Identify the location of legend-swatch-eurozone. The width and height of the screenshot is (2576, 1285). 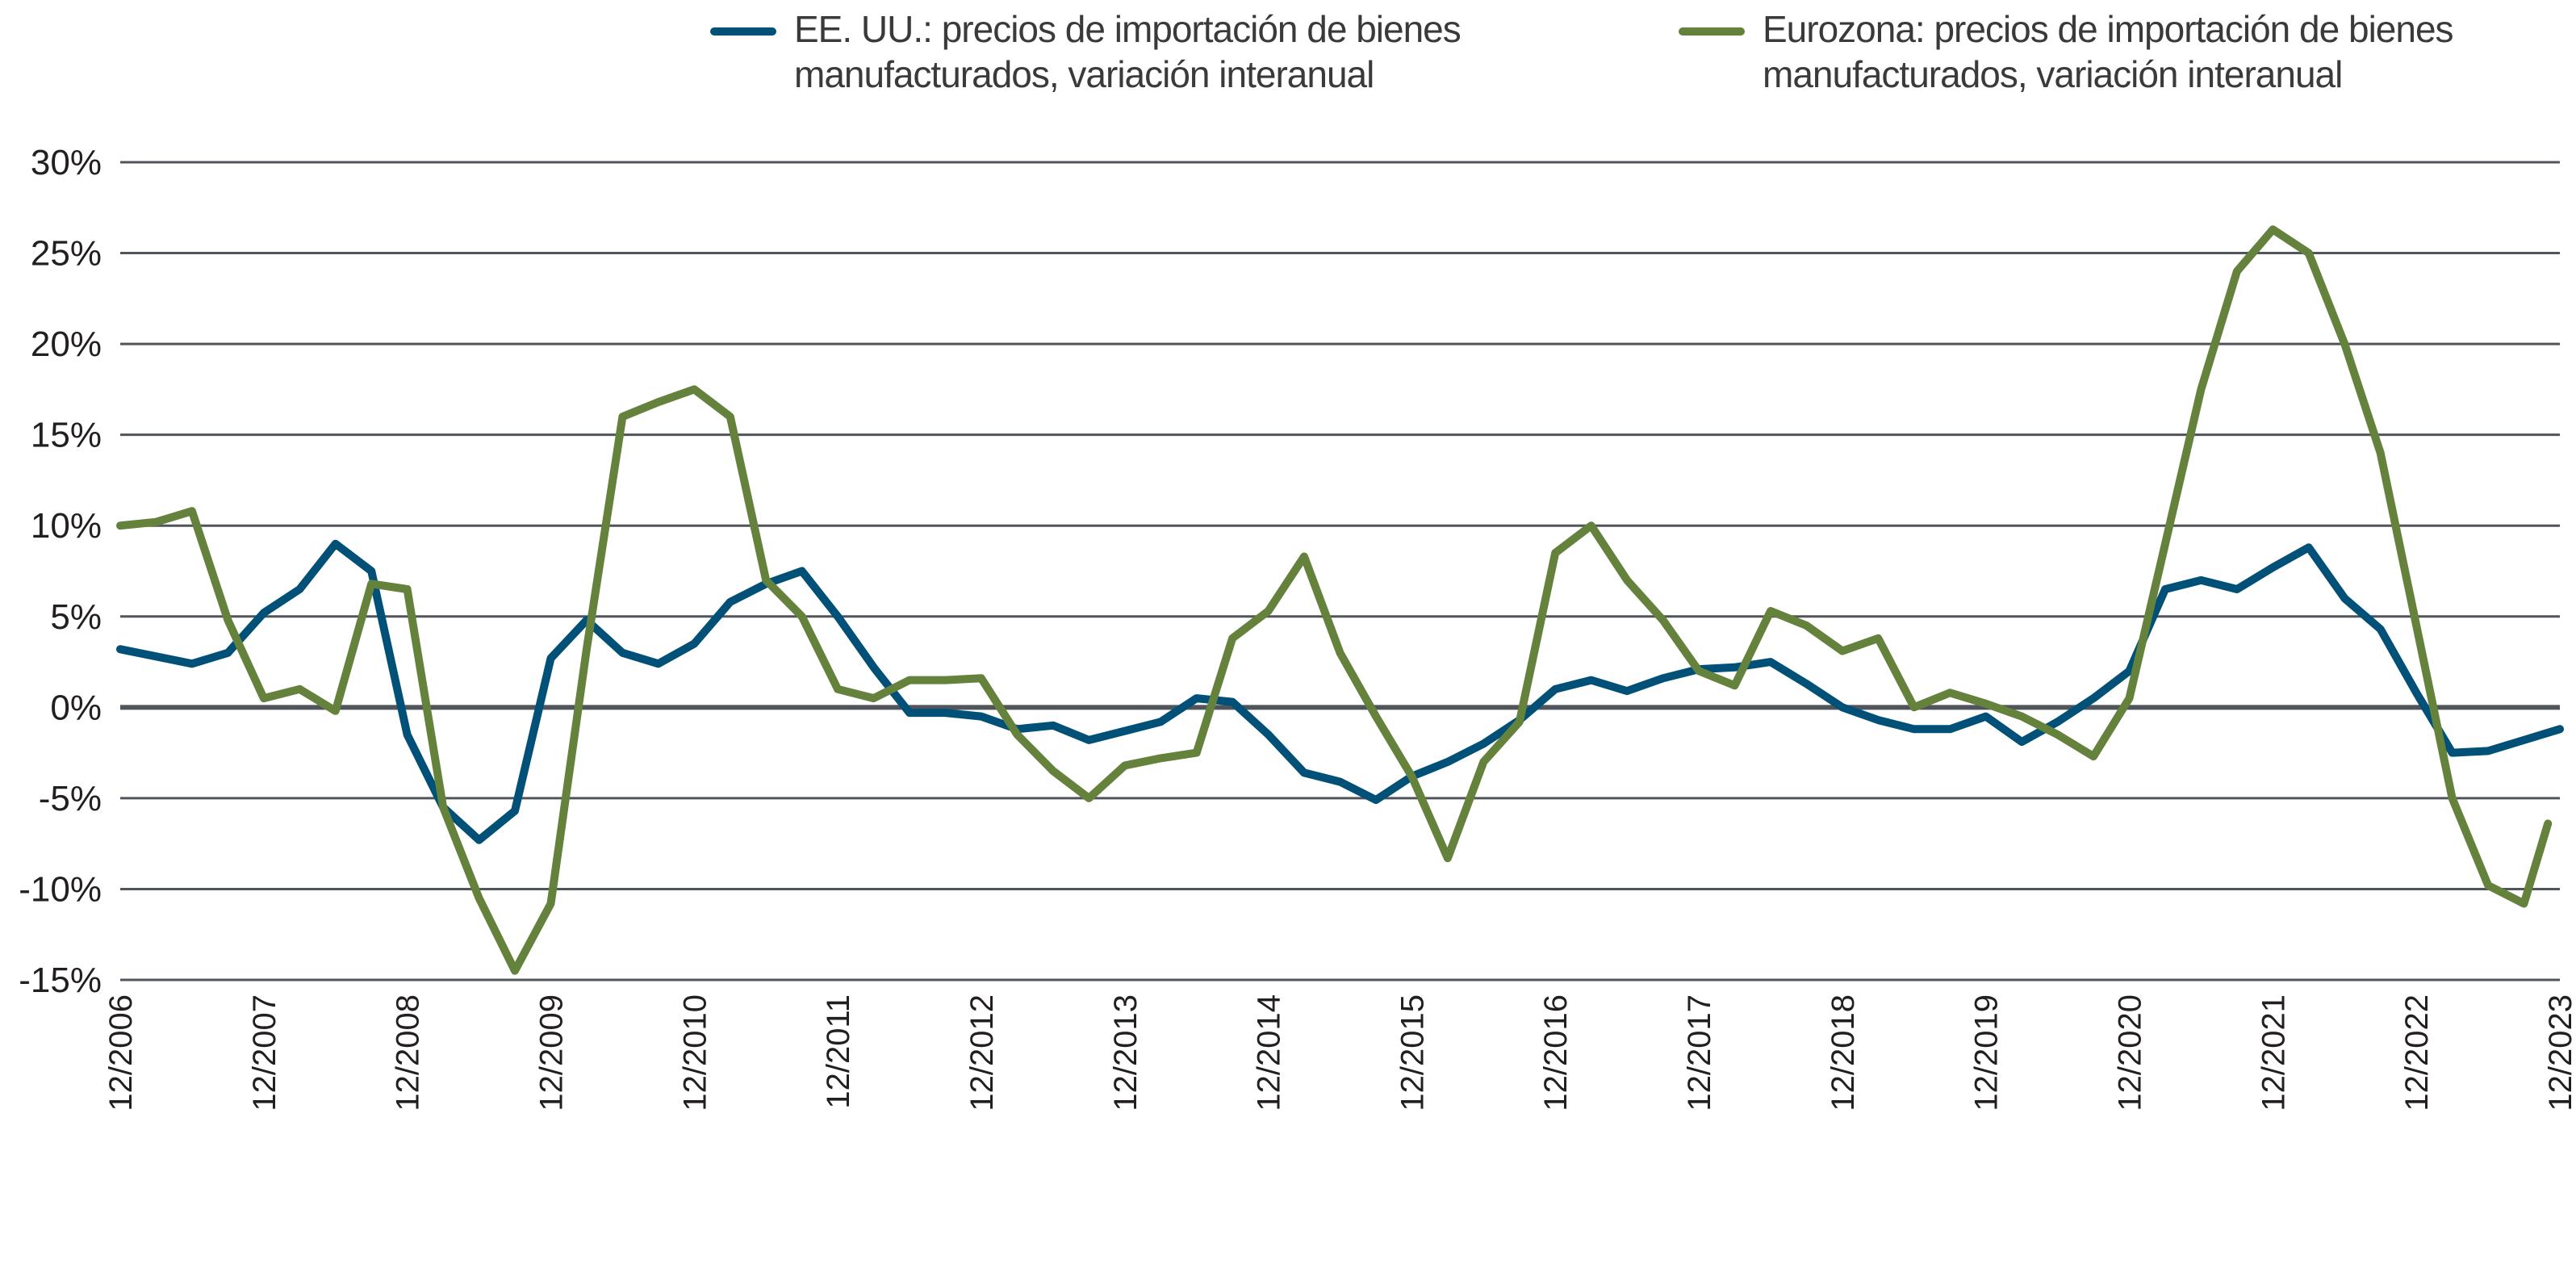
(1712, 32).